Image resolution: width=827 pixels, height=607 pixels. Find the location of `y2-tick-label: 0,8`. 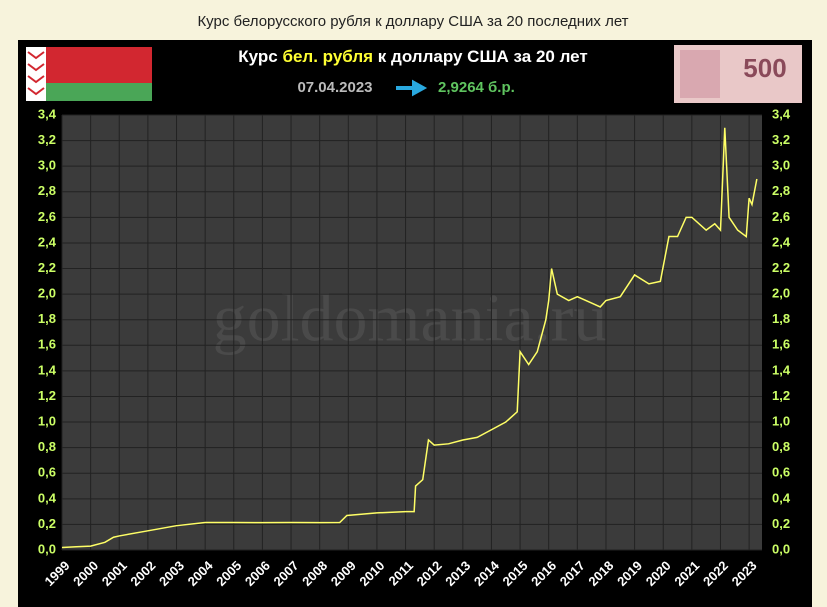

y2-tick-label: 0,8 is located at coordinates (781, 446).